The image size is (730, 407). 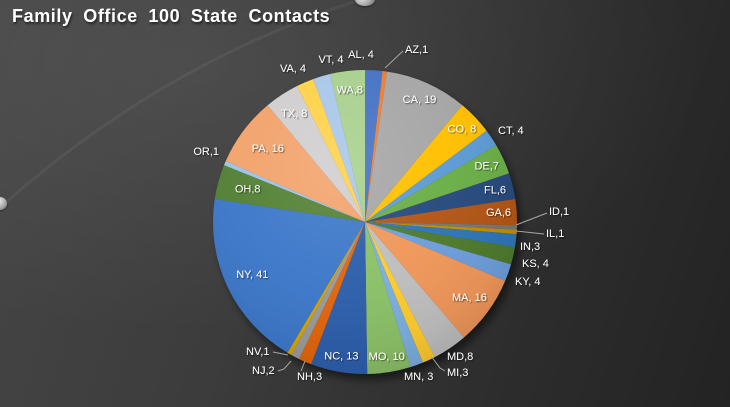 What do you see at coordinates (469, 298) in the screenshot?
I see `slice-label-MA: MA, 16` at bounding box center [469, 298].